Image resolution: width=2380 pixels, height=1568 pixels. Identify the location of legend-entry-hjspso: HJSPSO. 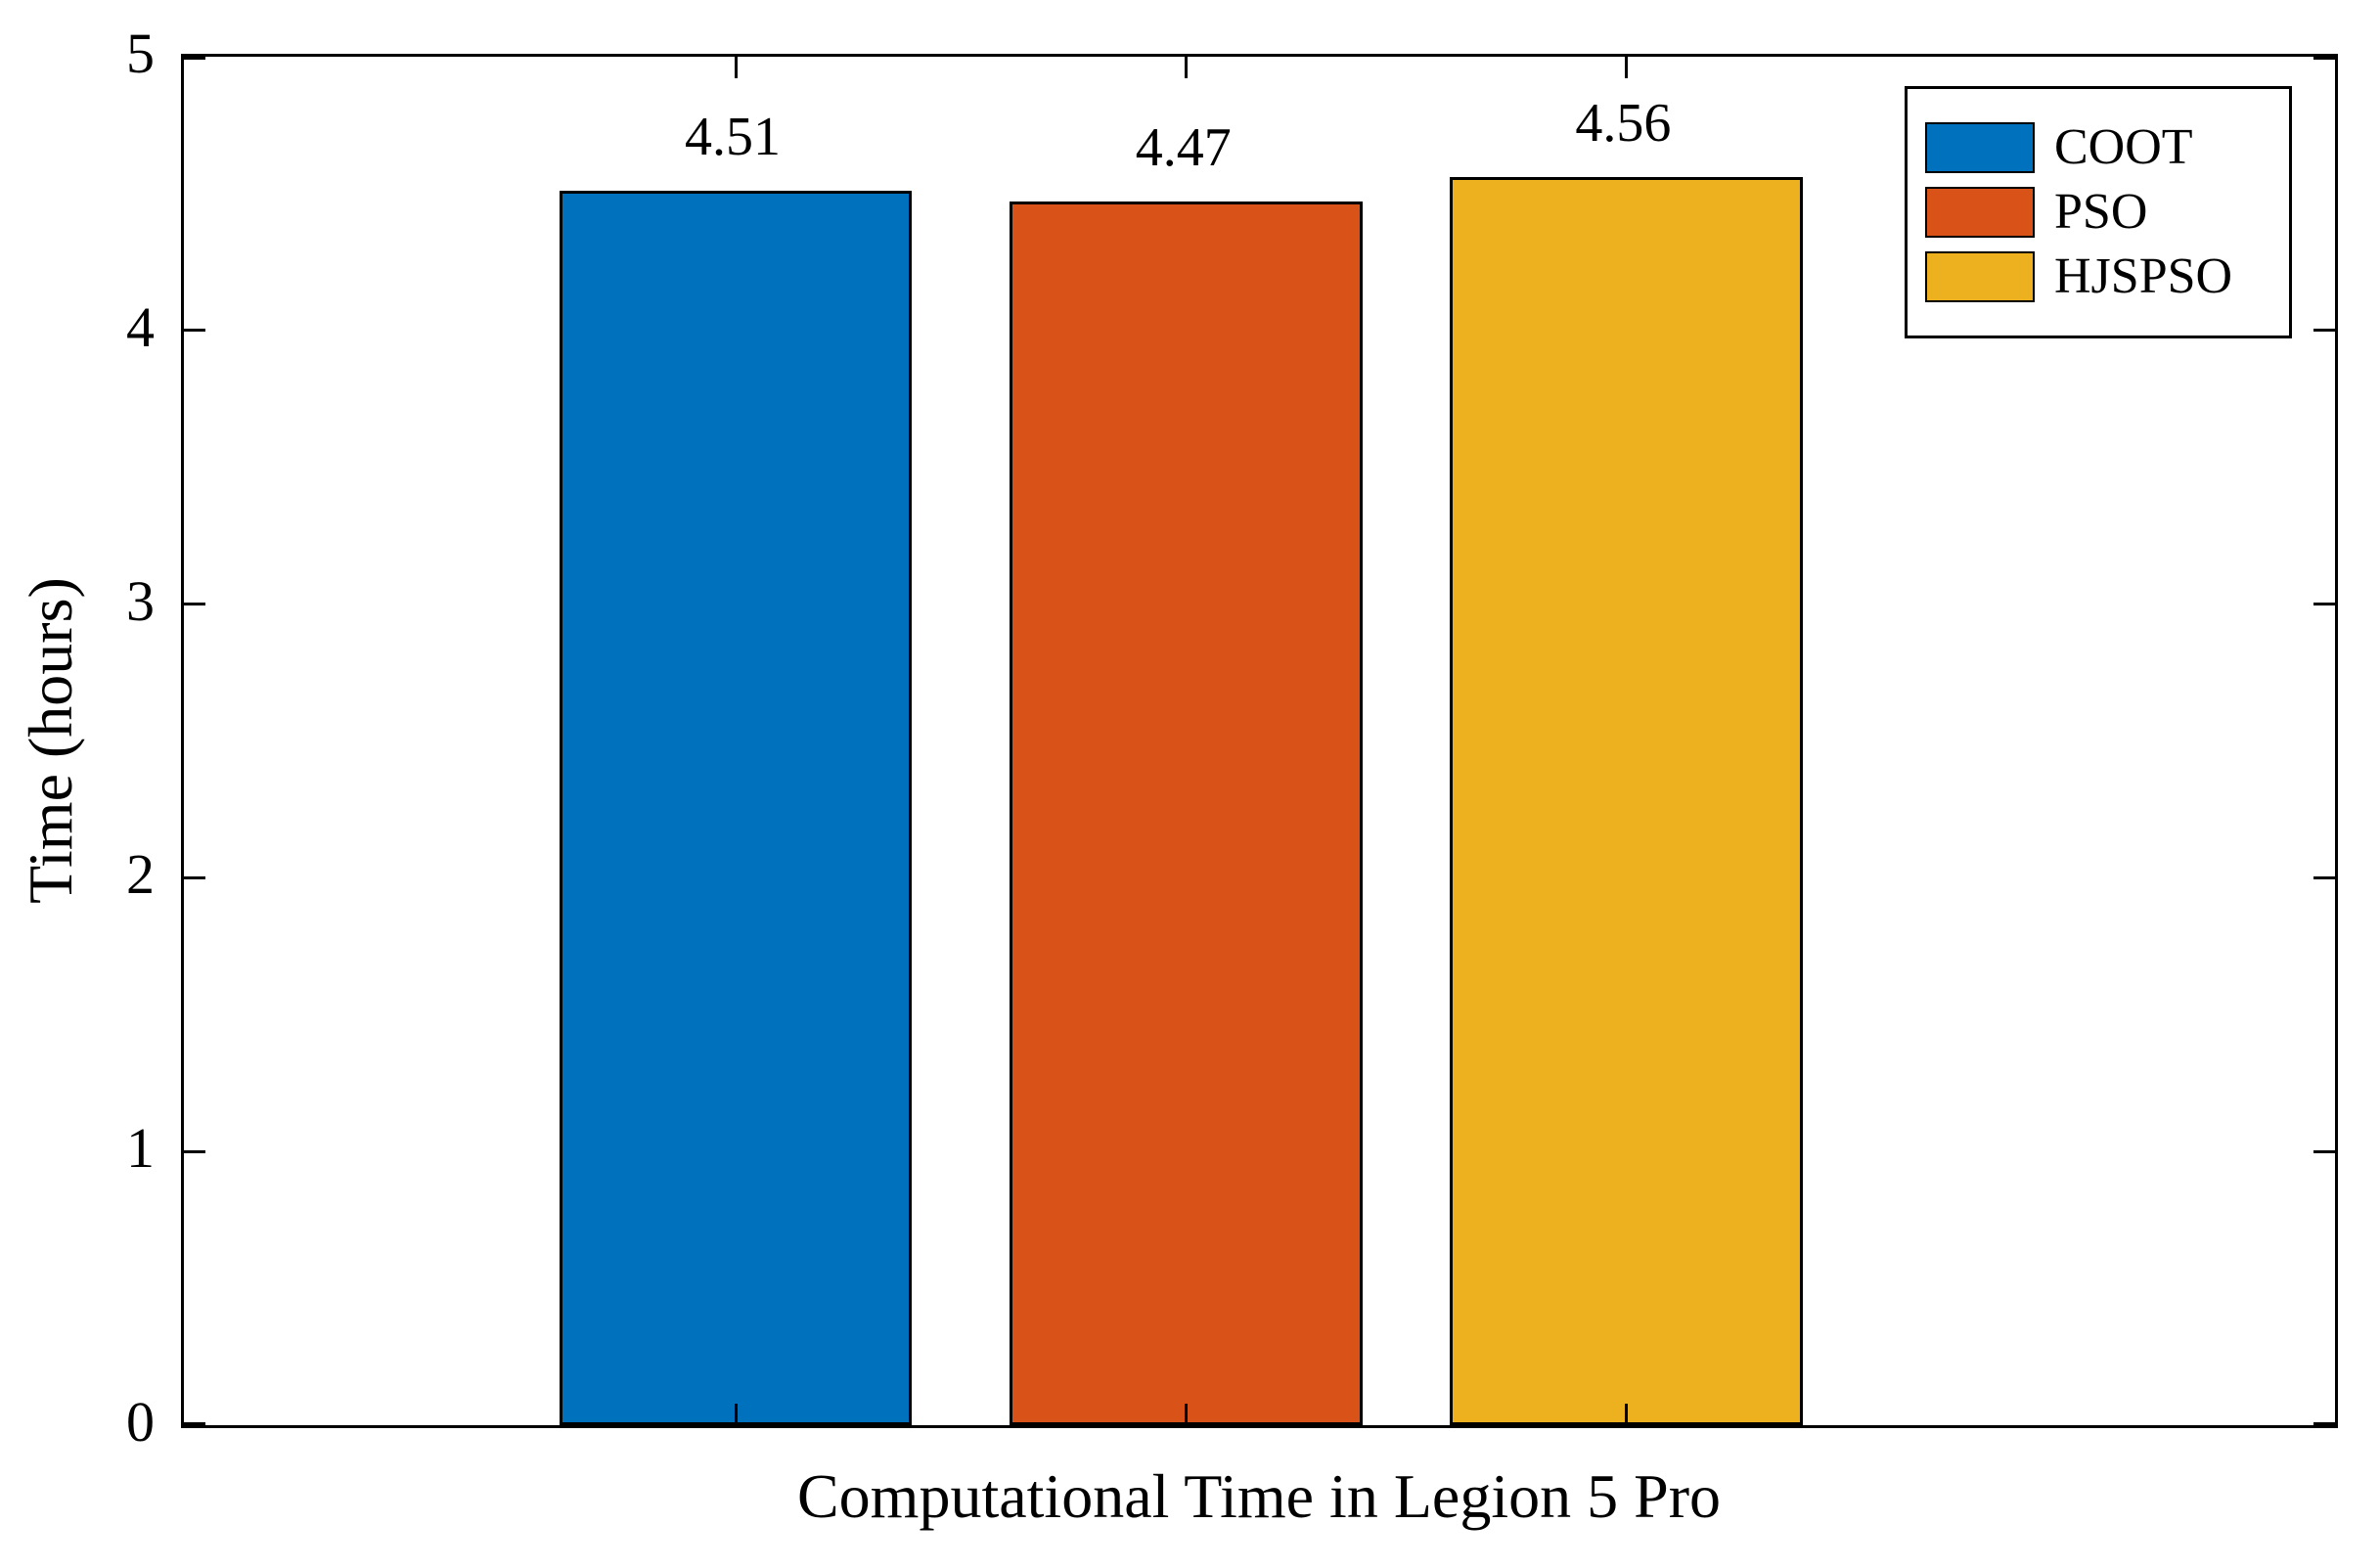
(2098, 276).